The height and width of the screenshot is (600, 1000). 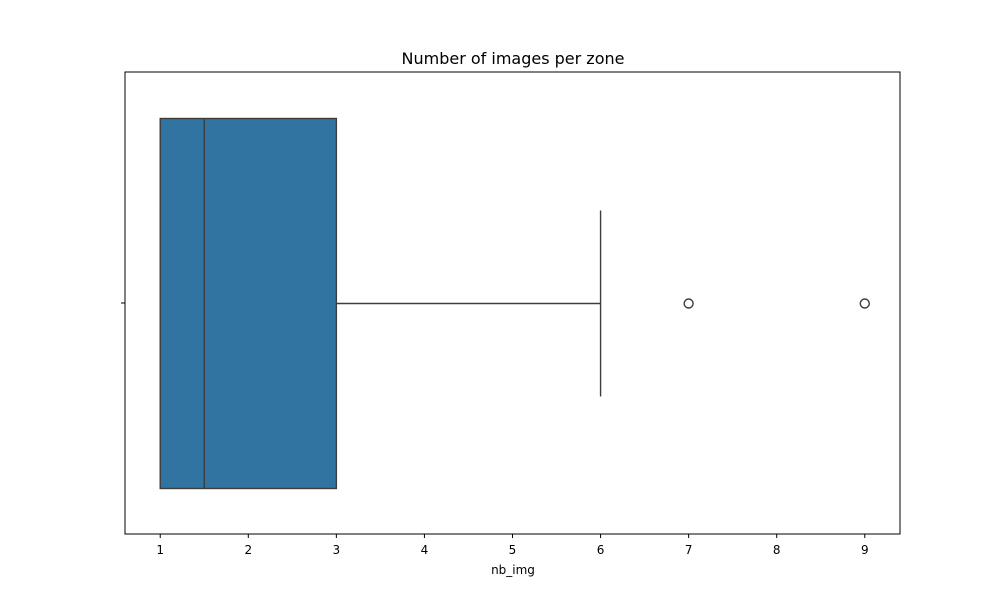 What do you see at coordinates (777, 550) in the screenshot?
I see `x-tick-label: 8` at bounding box center [777, 550].